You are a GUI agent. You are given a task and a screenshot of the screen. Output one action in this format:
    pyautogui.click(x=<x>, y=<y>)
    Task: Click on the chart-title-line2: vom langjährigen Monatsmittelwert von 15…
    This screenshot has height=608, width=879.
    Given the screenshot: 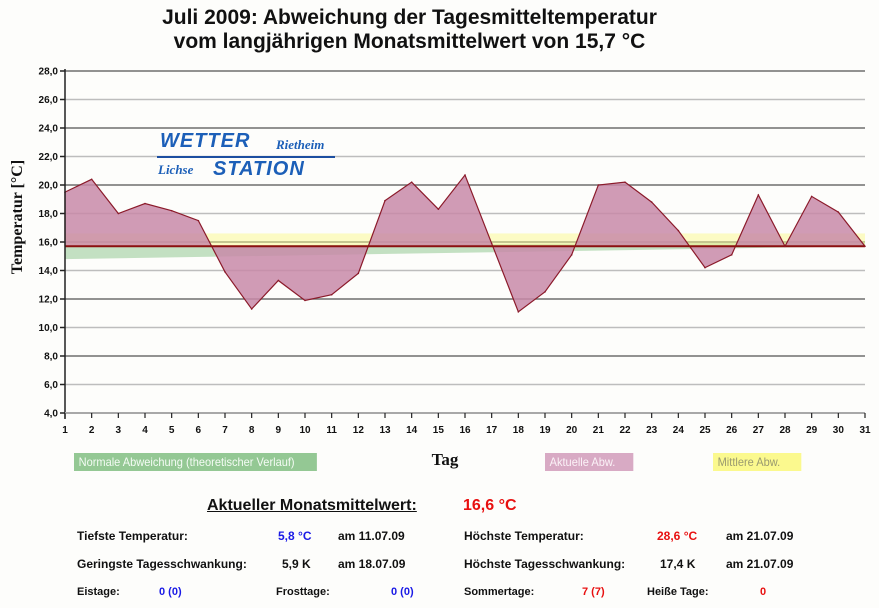 What is the action you would take?
    pyautogui.click(x=409, y=41)
    